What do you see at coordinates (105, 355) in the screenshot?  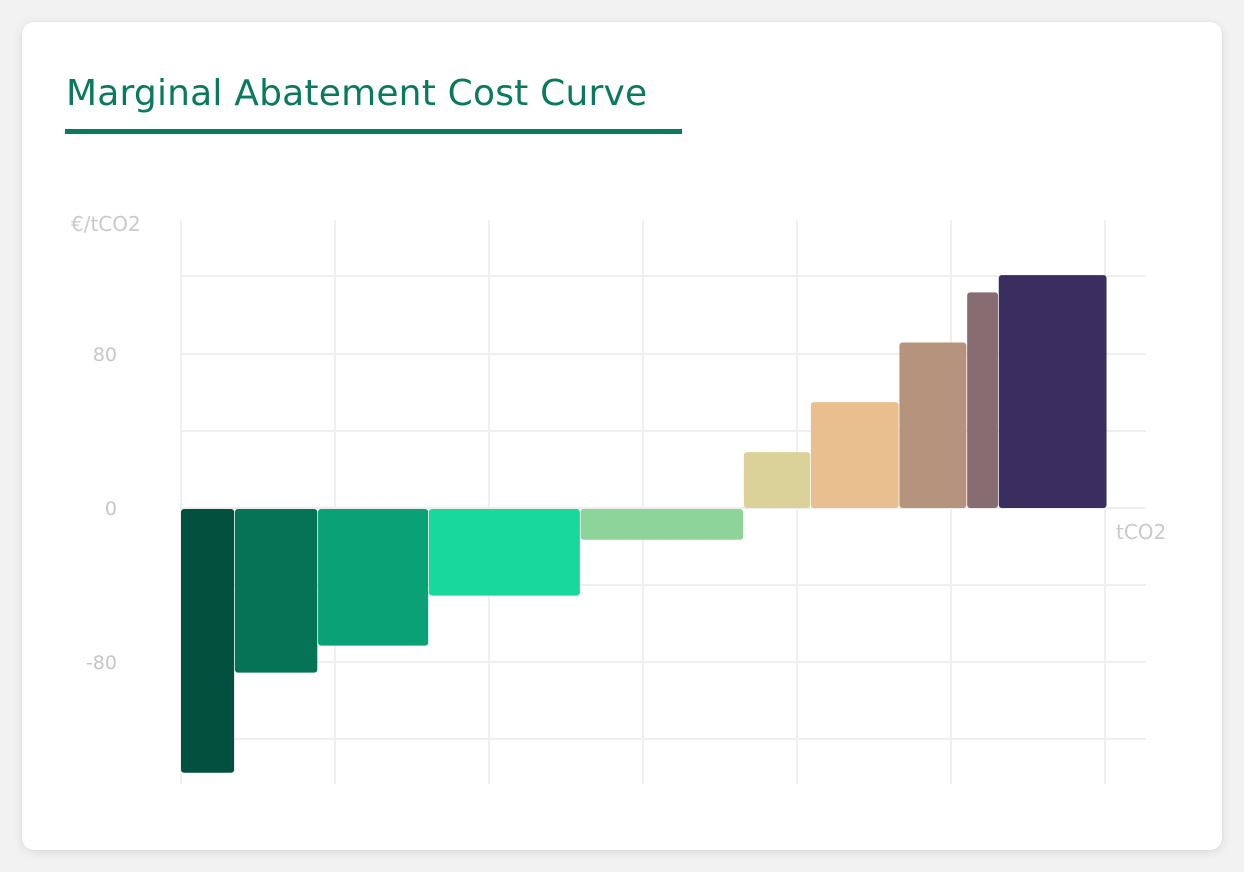 I see `y-tick-label: 80` at bounding box center [105, 355].